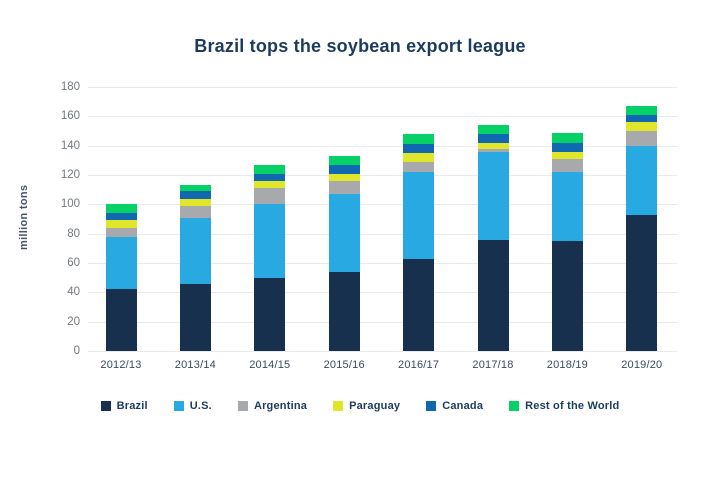 The image size is (720, 500). Describe the element at coordinates (564, 406) in the screenshot. I see `legend-item-rest-of-the-world: Rest of the World` at that location.